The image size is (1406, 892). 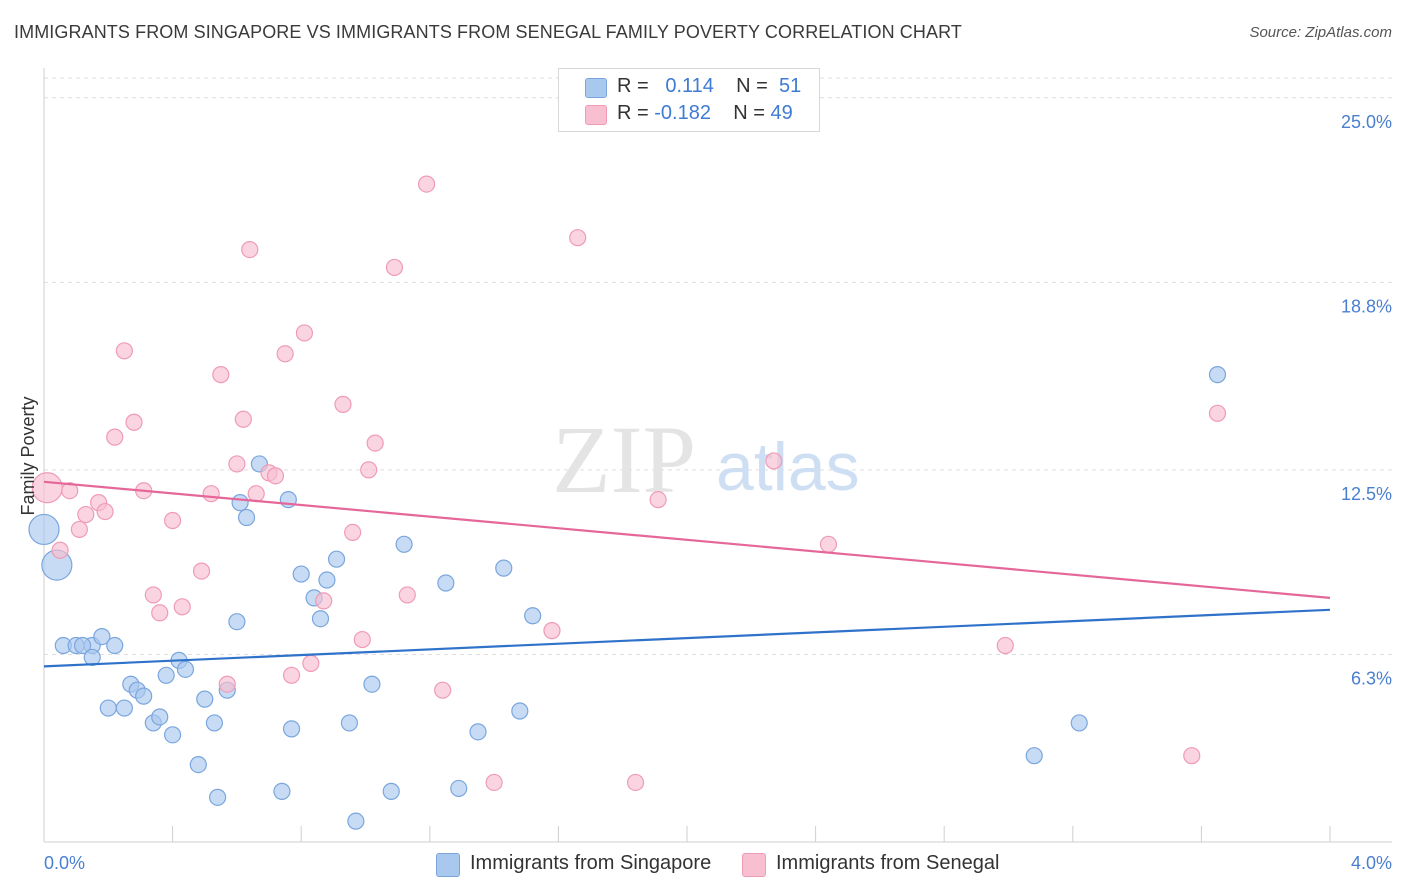 What do you see at coordinates (28, 455) in the screenshot?
I see `y-axis-label: Family Poverty` at bounding box center [28, 455].